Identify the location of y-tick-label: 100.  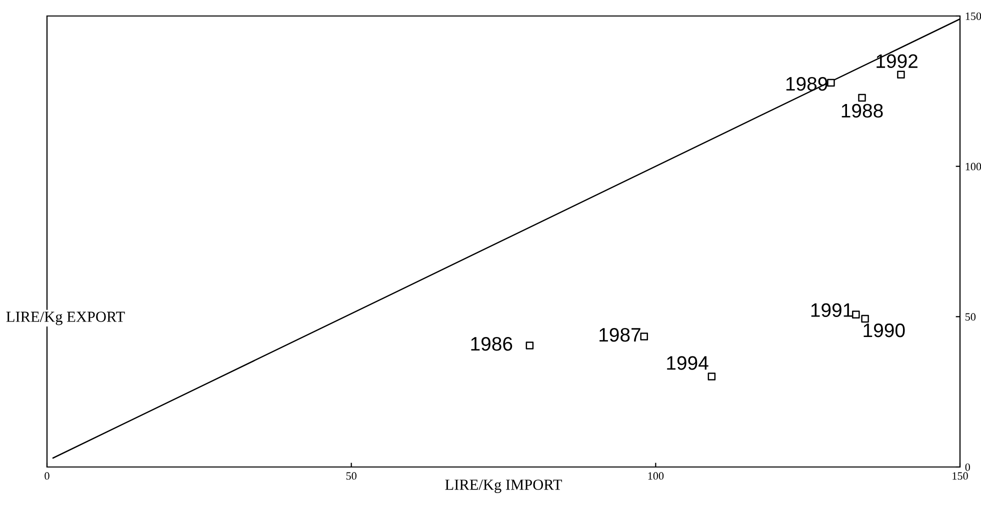
(973, 166).